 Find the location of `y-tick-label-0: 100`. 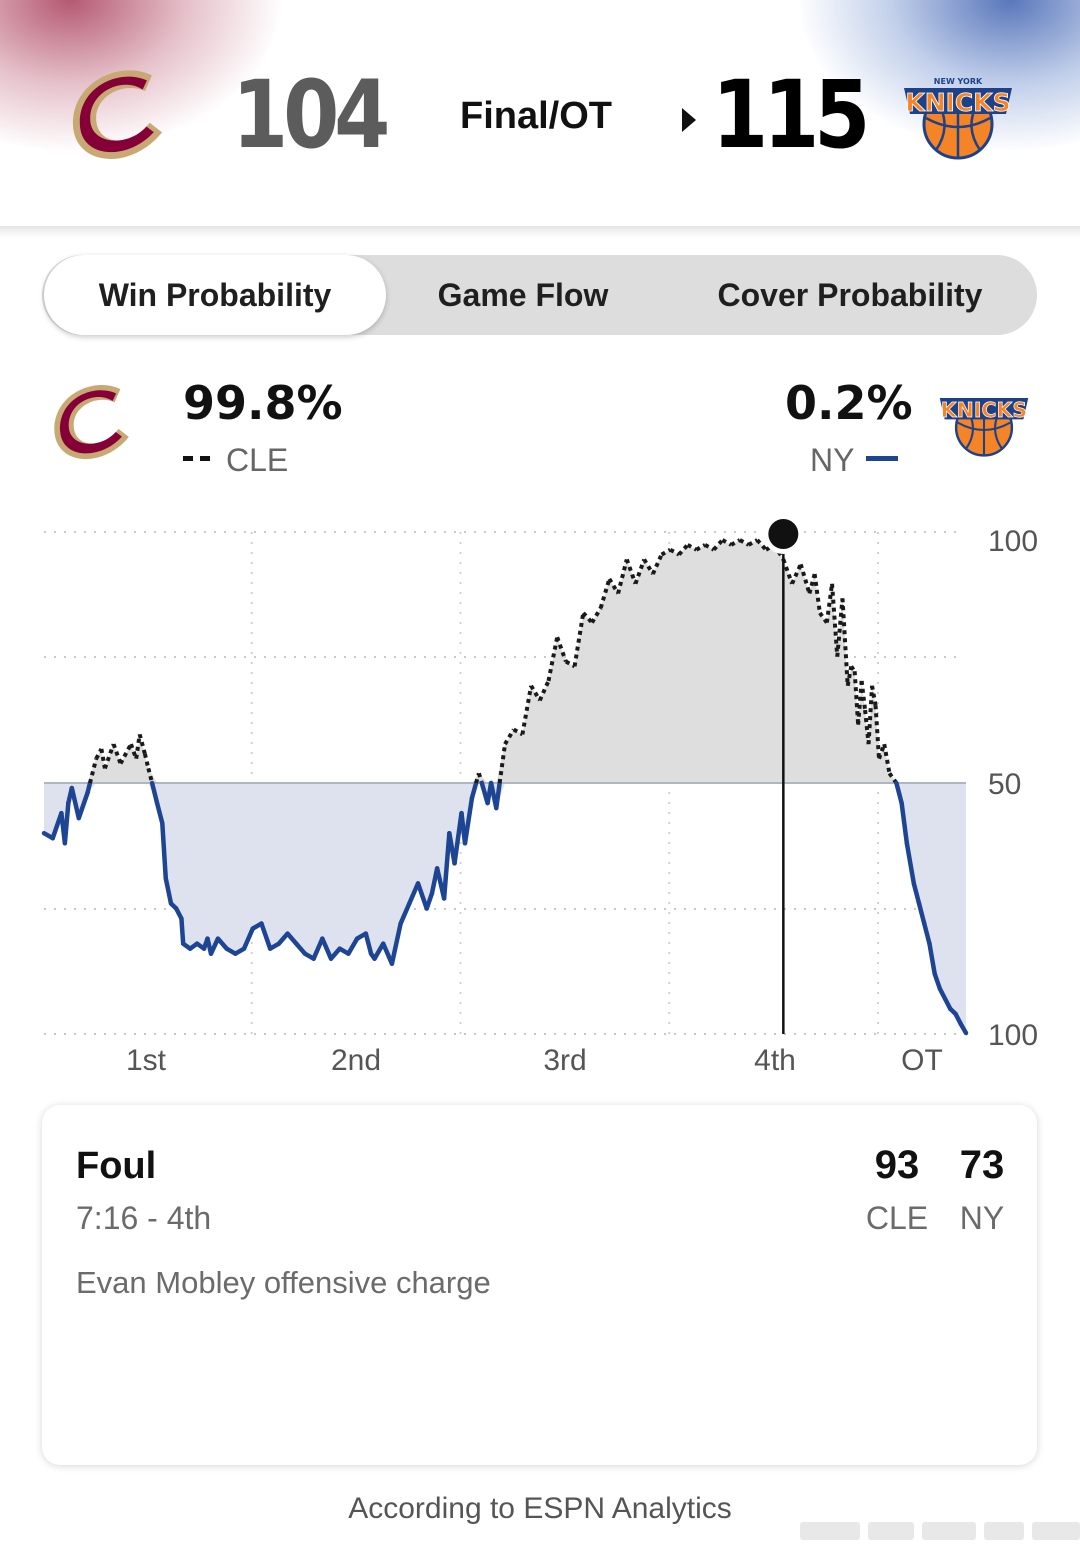

y-tick-label-0: 100 is located at coordinates (1013, 541).